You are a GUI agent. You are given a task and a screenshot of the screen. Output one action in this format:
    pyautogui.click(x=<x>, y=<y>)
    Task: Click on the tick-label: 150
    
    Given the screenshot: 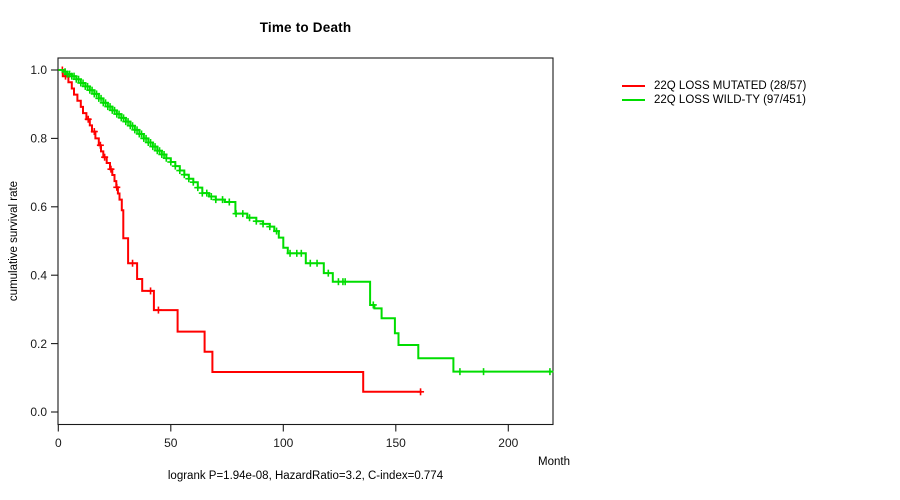 What is the action you would take?
    pyautogui.click(x=396, y=443)
    